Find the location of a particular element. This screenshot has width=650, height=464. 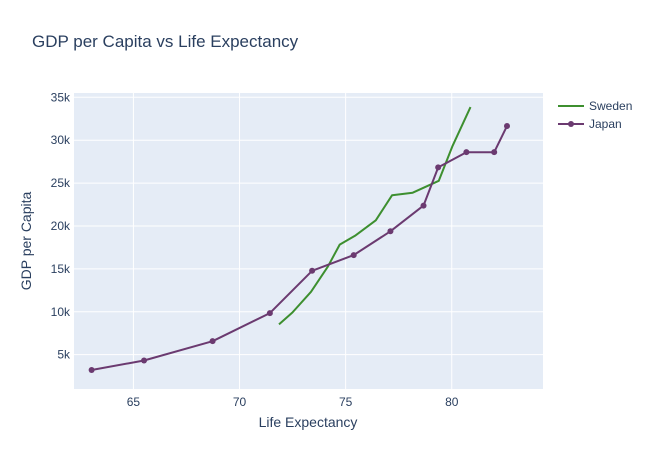

legend-item-japan: Japan is located at coordinates (590, 124).